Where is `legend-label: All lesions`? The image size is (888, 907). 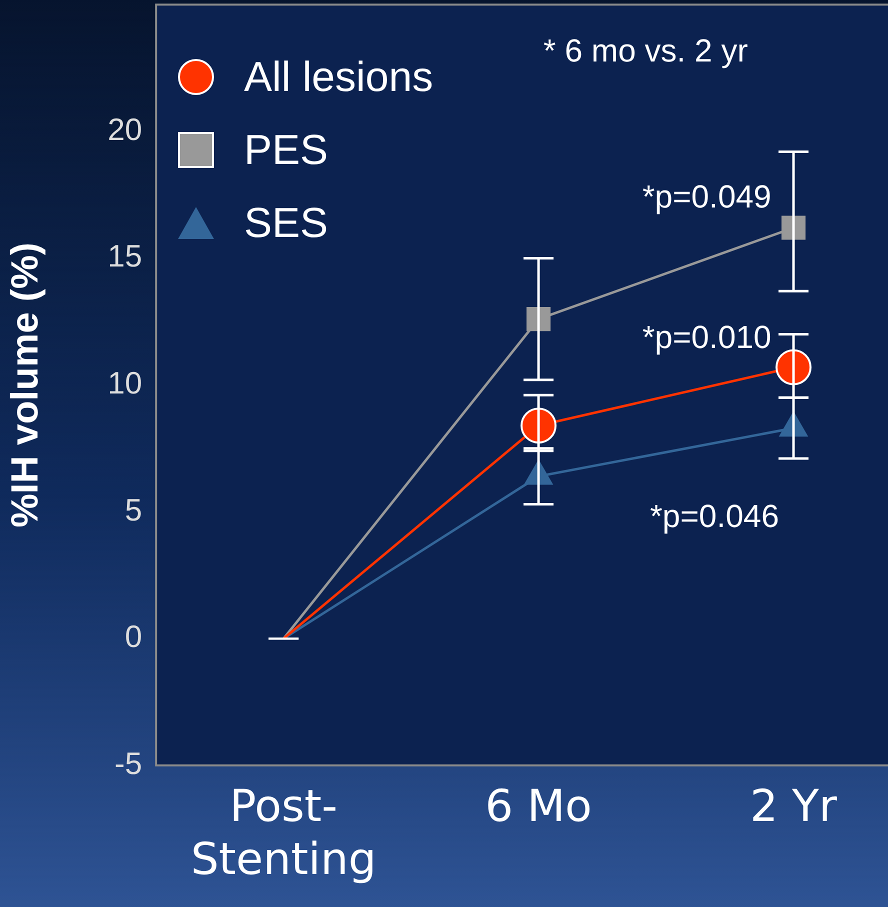
legend-label: All lesions is located at coordinates (339, 76).